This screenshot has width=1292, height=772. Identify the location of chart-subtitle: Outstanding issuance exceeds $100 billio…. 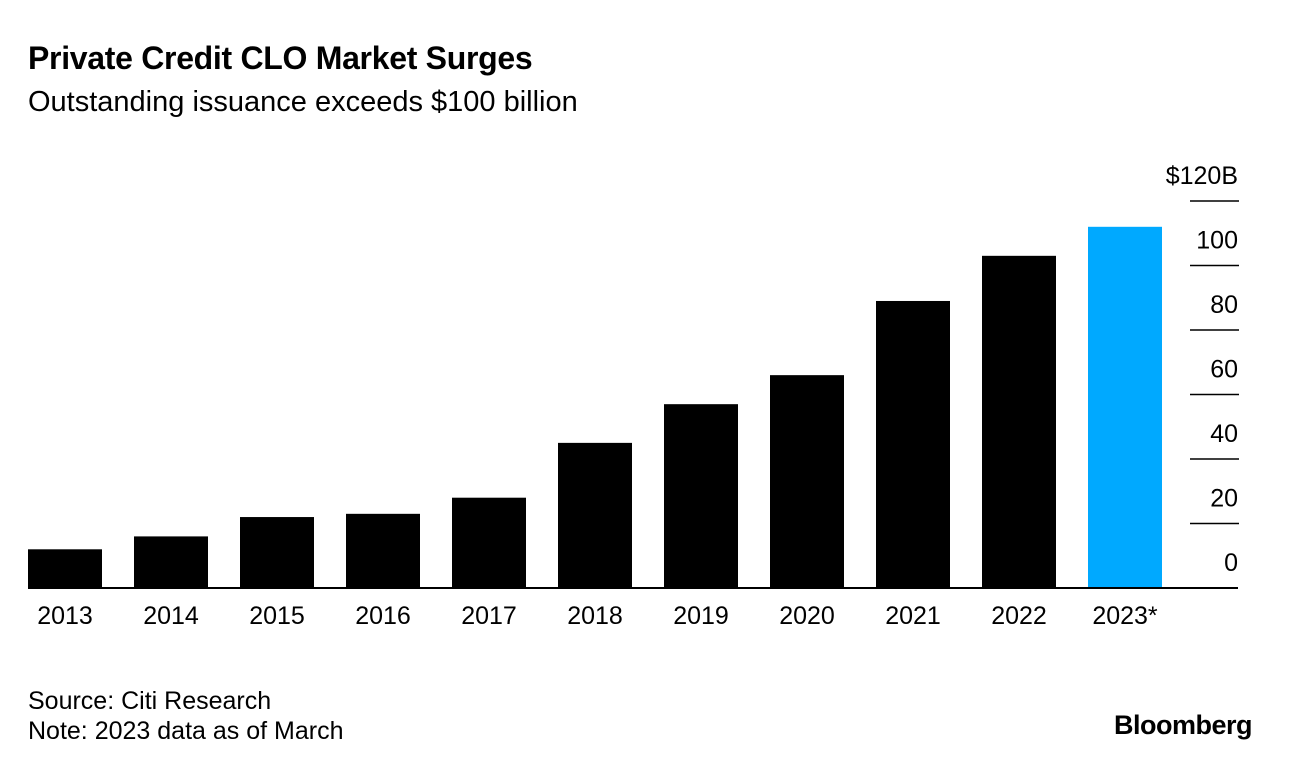
(303, 102).